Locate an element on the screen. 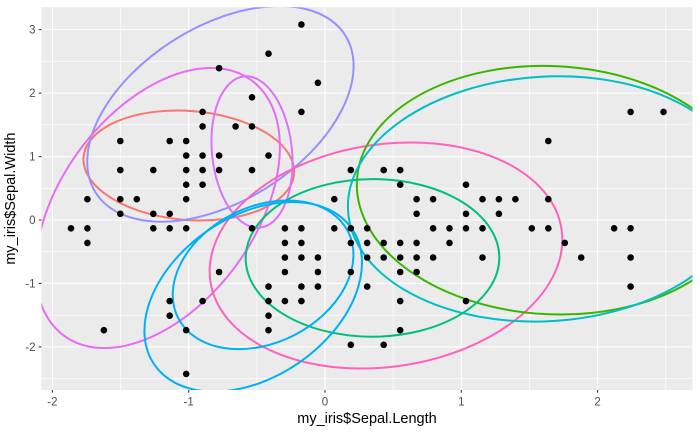  svg-text: my_iris$Sepal.Length is located at coordinates (366, 419).